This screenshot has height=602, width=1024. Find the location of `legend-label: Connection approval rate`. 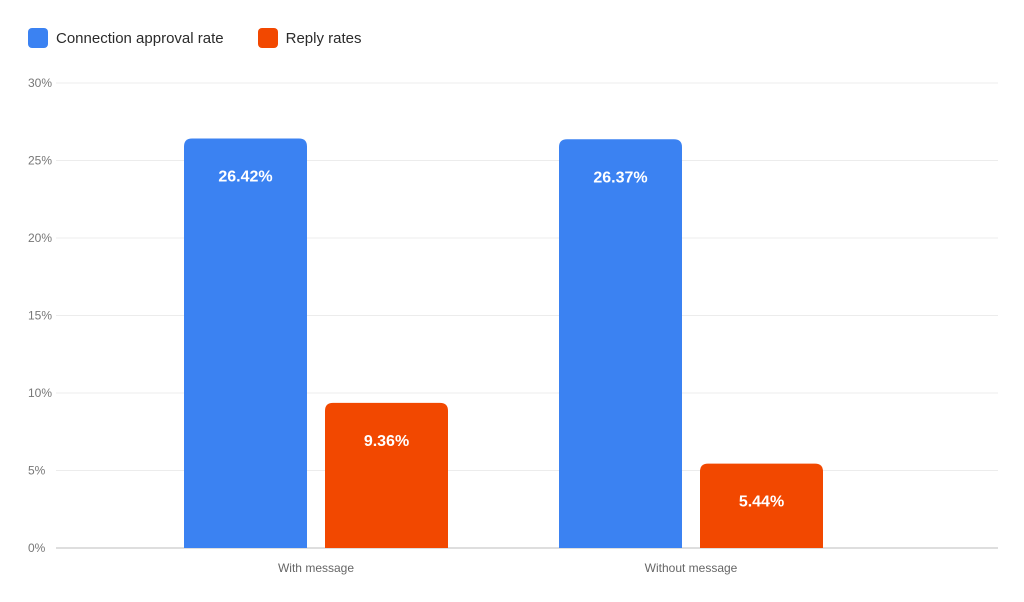

legend-label: Connection approval rate is located at coordinates (140, 38).